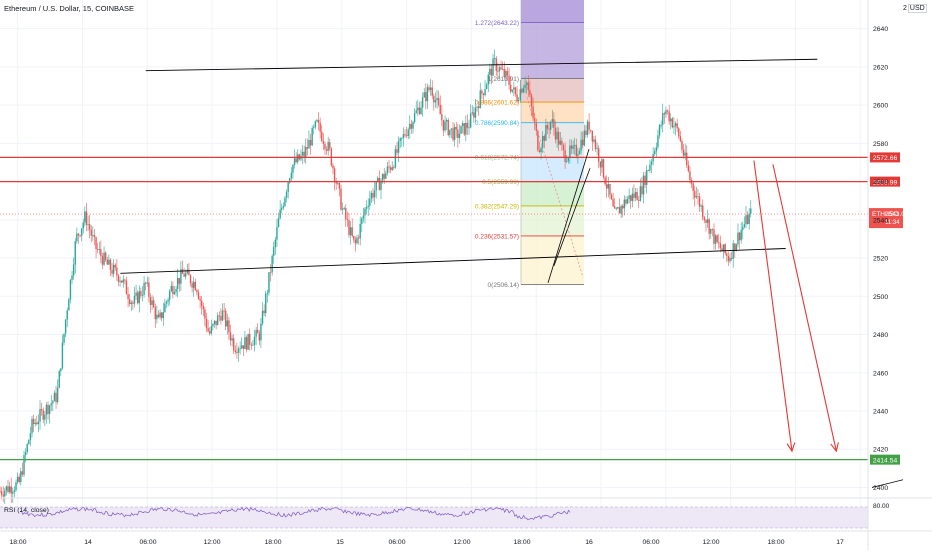 The width and height of the screenshot is (932, 555). I want to click on x-tick-label: 18:00, so click(775, 542).